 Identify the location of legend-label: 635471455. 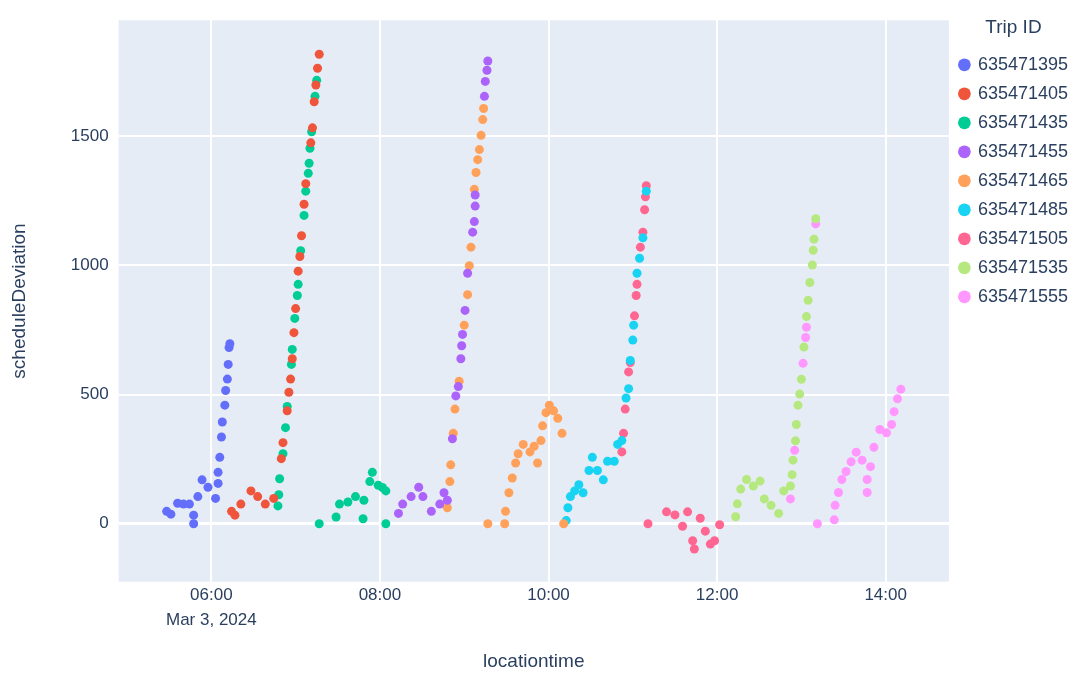
(1023, 150).